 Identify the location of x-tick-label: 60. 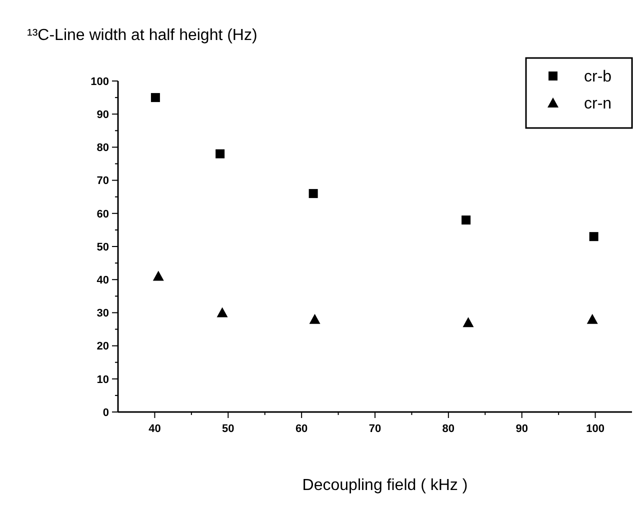
(301, 429).